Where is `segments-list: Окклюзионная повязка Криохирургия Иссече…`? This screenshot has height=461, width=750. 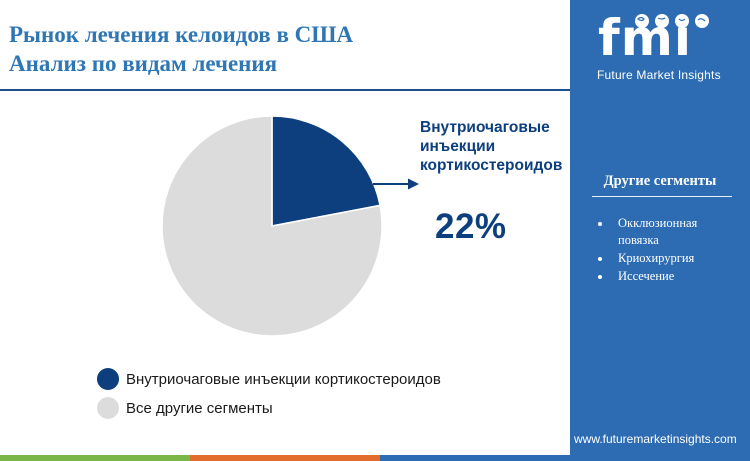 segments-list: Окклюзионная повязка Криохирургия Иссече… is located at coordinates (658, 250).